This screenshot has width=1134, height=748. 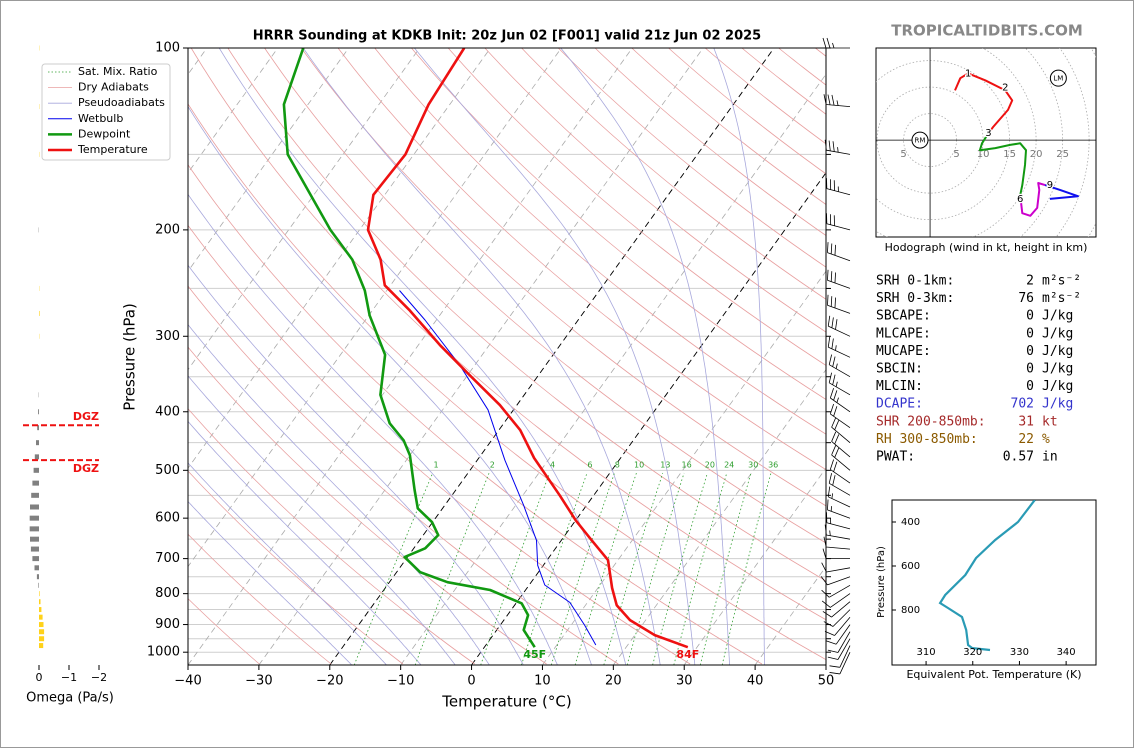 What do you see at coordinates (104, 133) in the screenshot?
I see `legend-label: Dewpoint` at bounding box center [104, 133].